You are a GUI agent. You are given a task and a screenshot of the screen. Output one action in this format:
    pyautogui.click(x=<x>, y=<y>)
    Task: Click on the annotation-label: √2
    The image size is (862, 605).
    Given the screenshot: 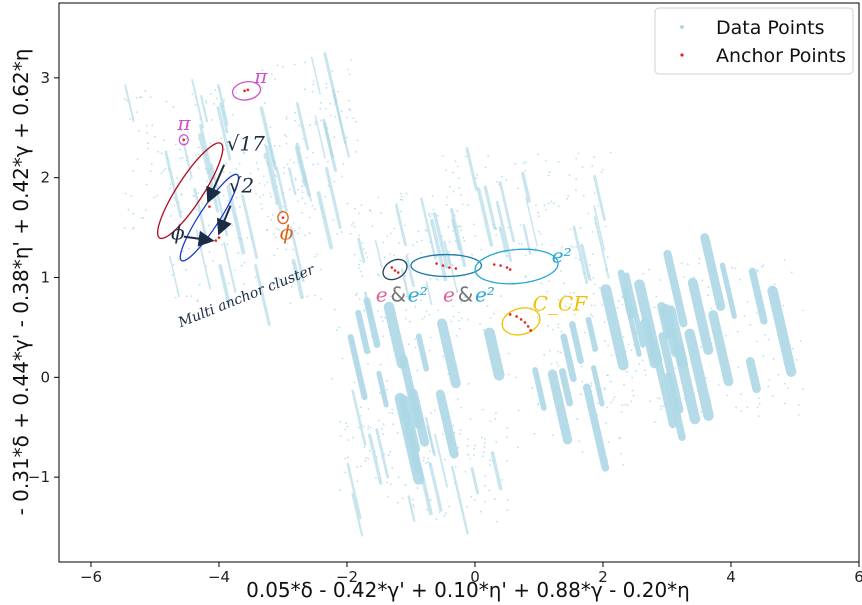 What is the action you would take?
    pyautogui.click(x=241, y=186)
    